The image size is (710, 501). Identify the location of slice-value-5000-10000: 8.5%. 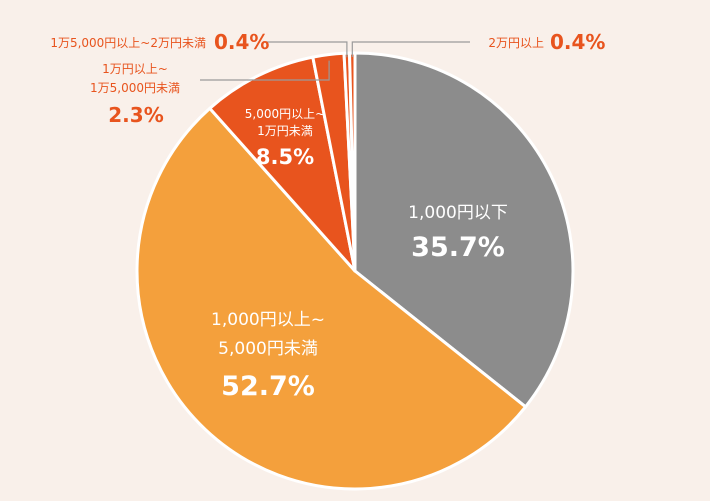
(285, 157).